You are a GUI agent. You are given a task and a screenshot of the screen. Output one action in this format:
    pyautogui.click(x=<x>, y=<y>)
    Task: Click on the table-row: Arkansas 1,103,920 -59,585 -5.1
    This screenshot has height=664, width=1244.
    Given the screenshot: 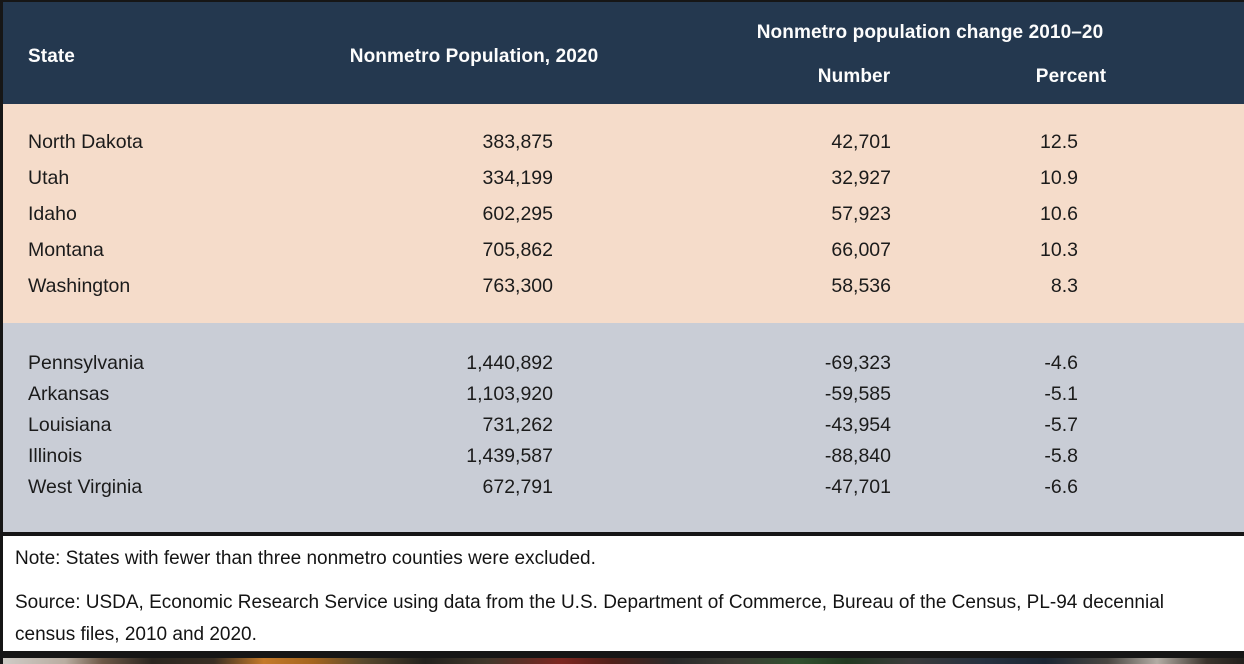 What is the action you would take?
    pyautogui.click(x=623, y=394)
    